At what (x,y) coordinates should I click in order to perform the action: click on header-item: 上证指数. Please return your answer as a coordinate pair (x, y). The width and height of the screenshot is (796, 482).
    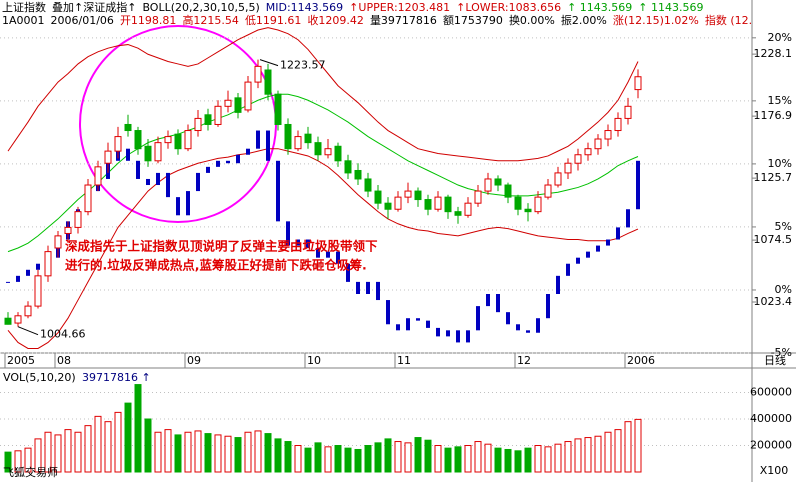
    Looking at the image, I should click on (24, 7).